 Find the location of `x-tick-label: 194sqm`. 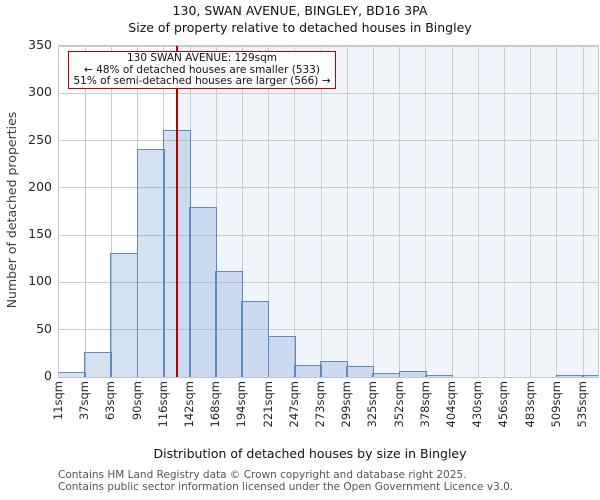

x-tick-label: 194sqm is located at coordinates (241, 404).